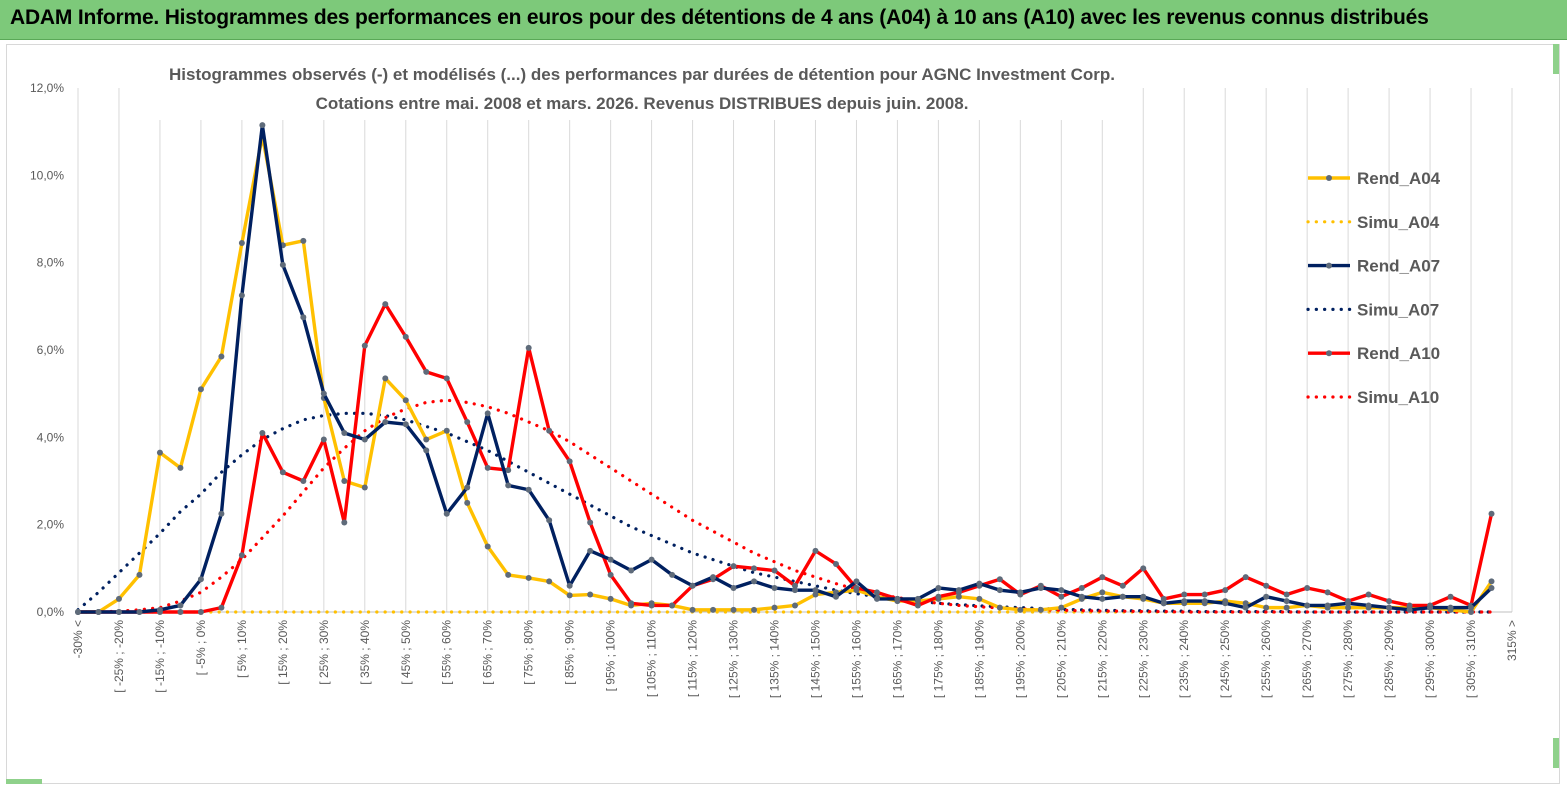  What do you see at coordinates (1430, 659) in the screenshot?
I see `x-tick-label: [ 295% ; 300%` at bounding box center [1430, 659].